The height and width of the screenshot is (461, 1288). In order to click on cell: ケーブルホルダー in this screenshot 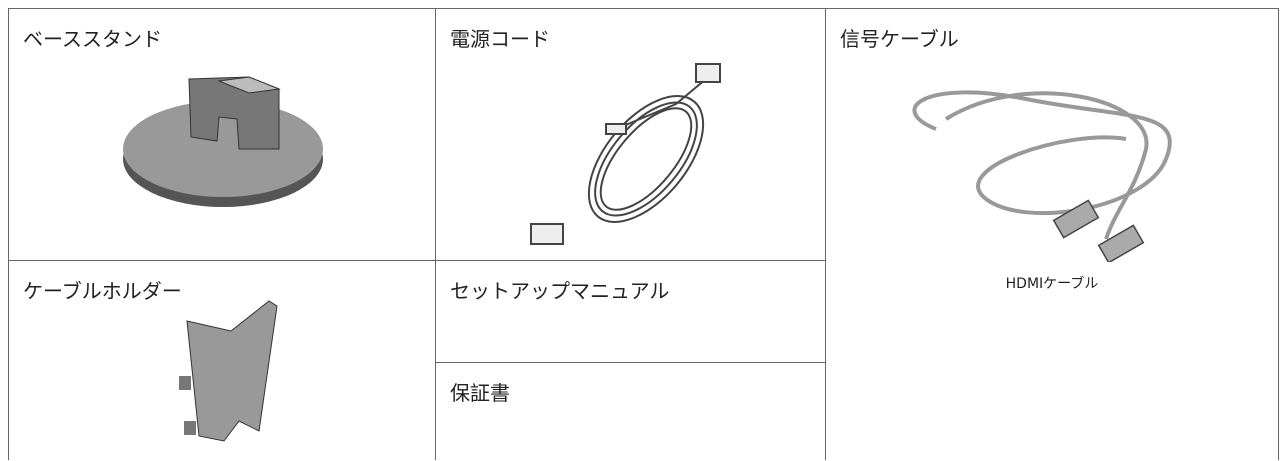, I will do `click(221, 360)`.